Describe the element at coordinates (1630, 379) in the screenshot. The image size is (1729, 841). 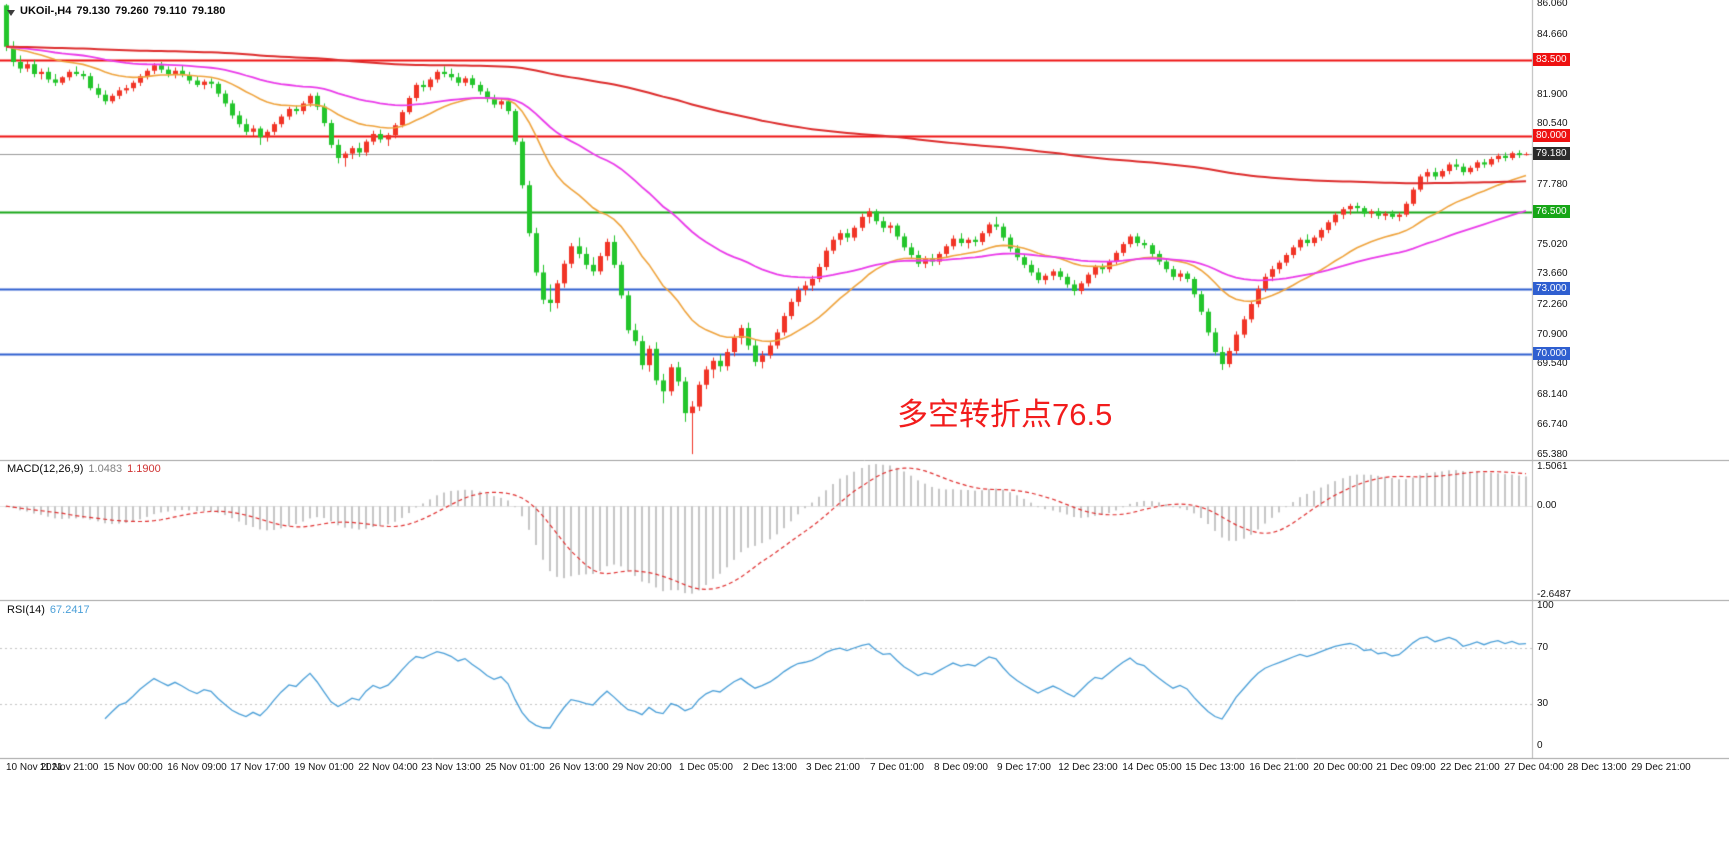
I see `price-axis` at that location.